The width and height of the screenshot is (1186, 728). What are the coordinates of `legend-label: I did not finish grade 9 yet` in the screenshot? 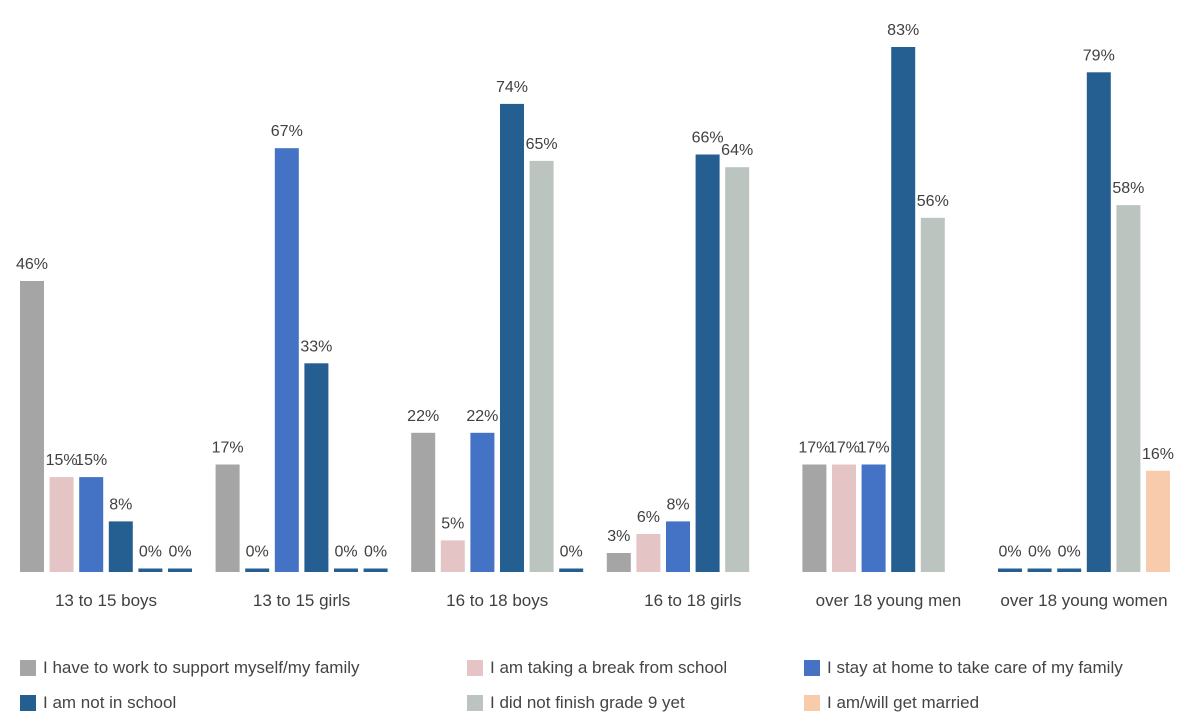 It's located at (587, 702).